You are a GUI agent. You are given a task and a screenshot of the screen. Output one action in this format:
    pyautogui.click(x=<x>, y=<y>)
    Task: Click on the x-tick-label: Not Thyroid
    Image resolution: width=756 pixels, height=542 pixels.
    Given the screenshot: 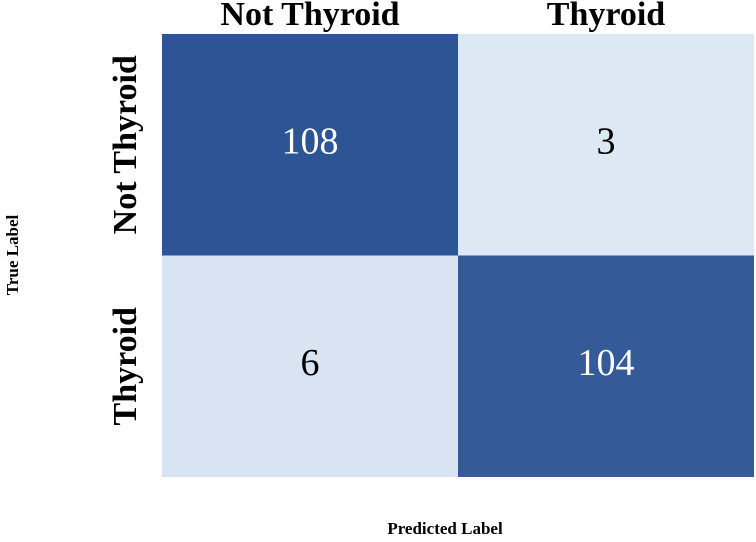 What is the action you would take?
    pyautogui.click(x=309, y=16)
    